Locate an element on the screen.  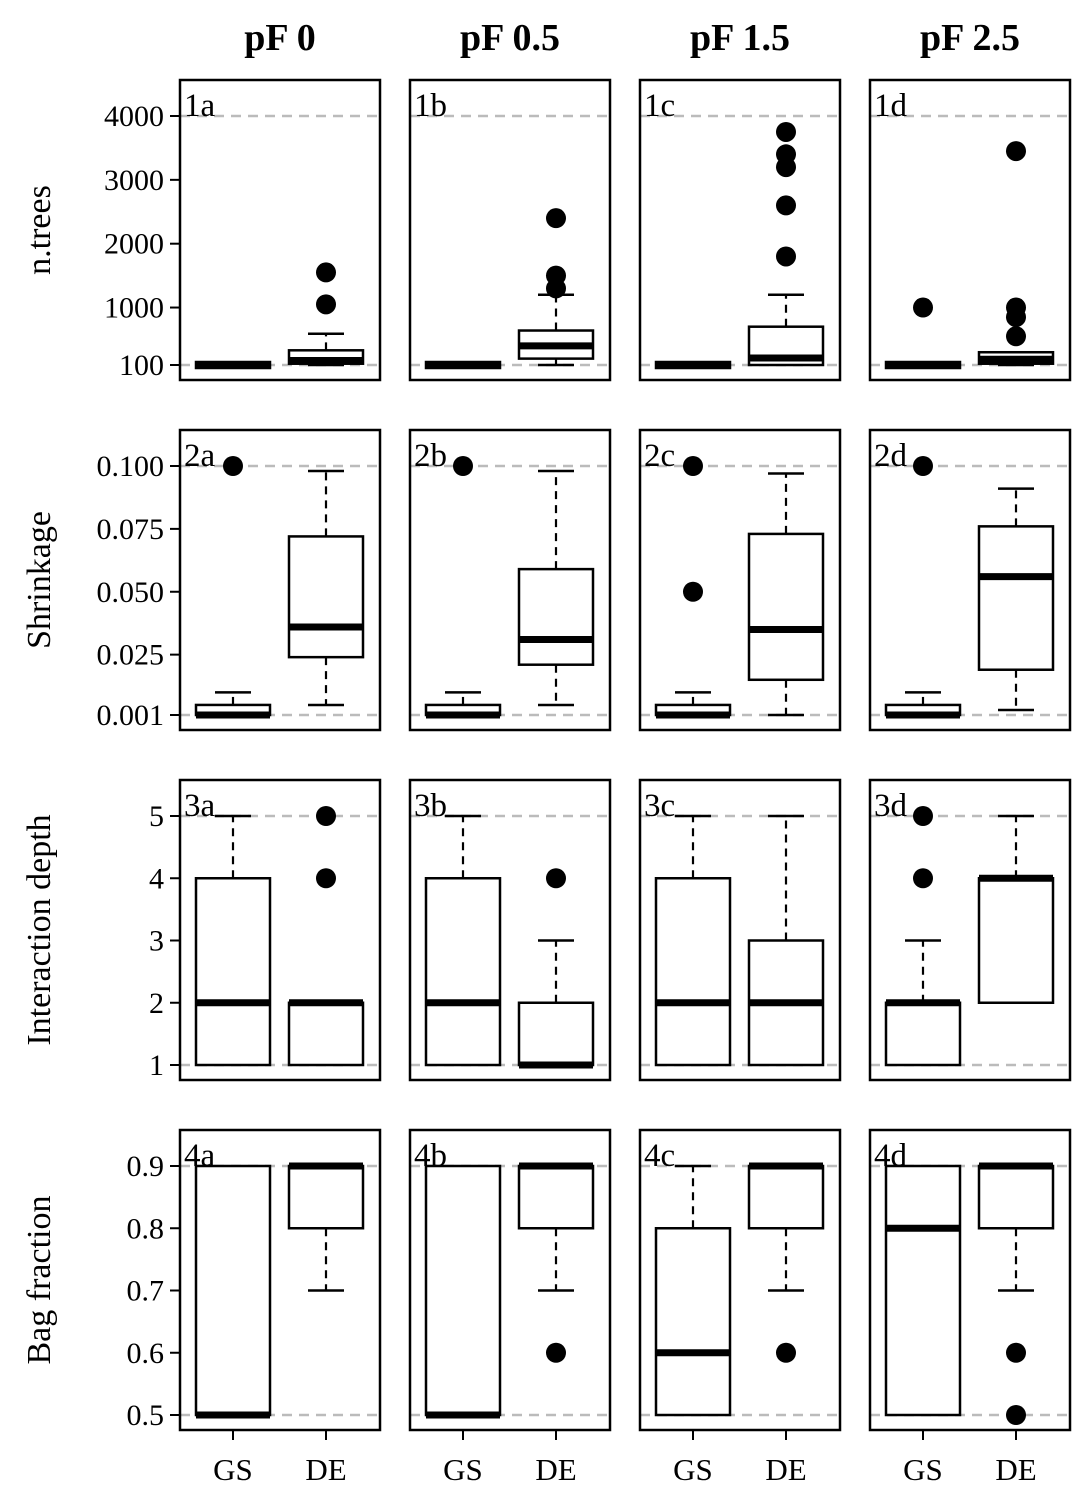
y-tick-label: 2 is located at coordinates (156, 1003).